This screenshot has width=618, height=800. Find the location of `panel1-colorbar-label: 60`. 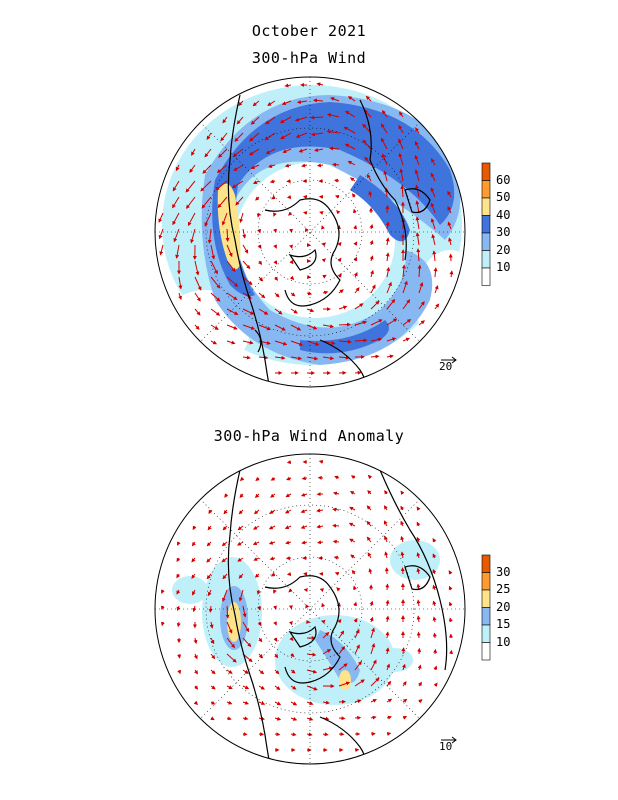

panel1-colorbar-label: 60 is located at coordinates (503, 179).